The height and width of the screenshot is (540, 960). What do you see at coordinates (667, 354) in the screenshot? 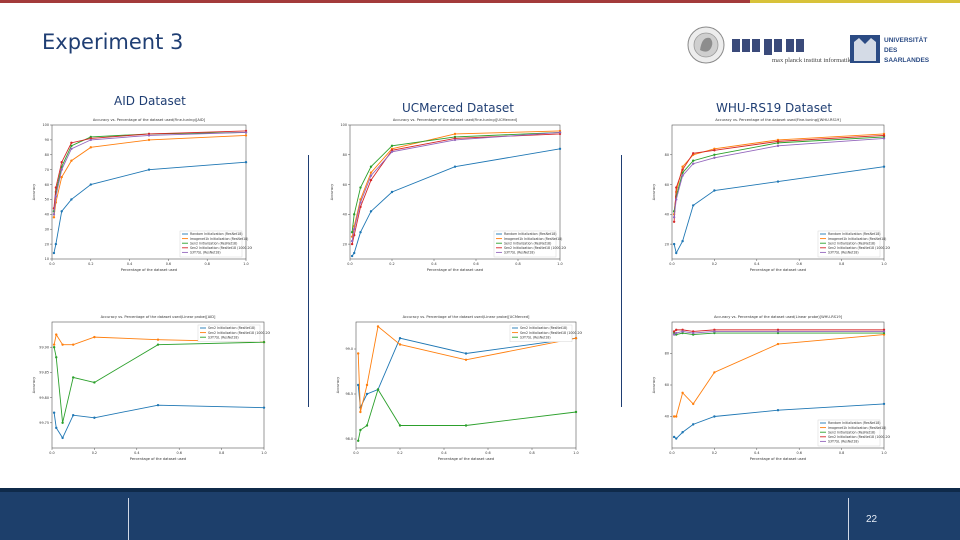
I see `y-tick-label: 80` at bounding box center [667, 354].